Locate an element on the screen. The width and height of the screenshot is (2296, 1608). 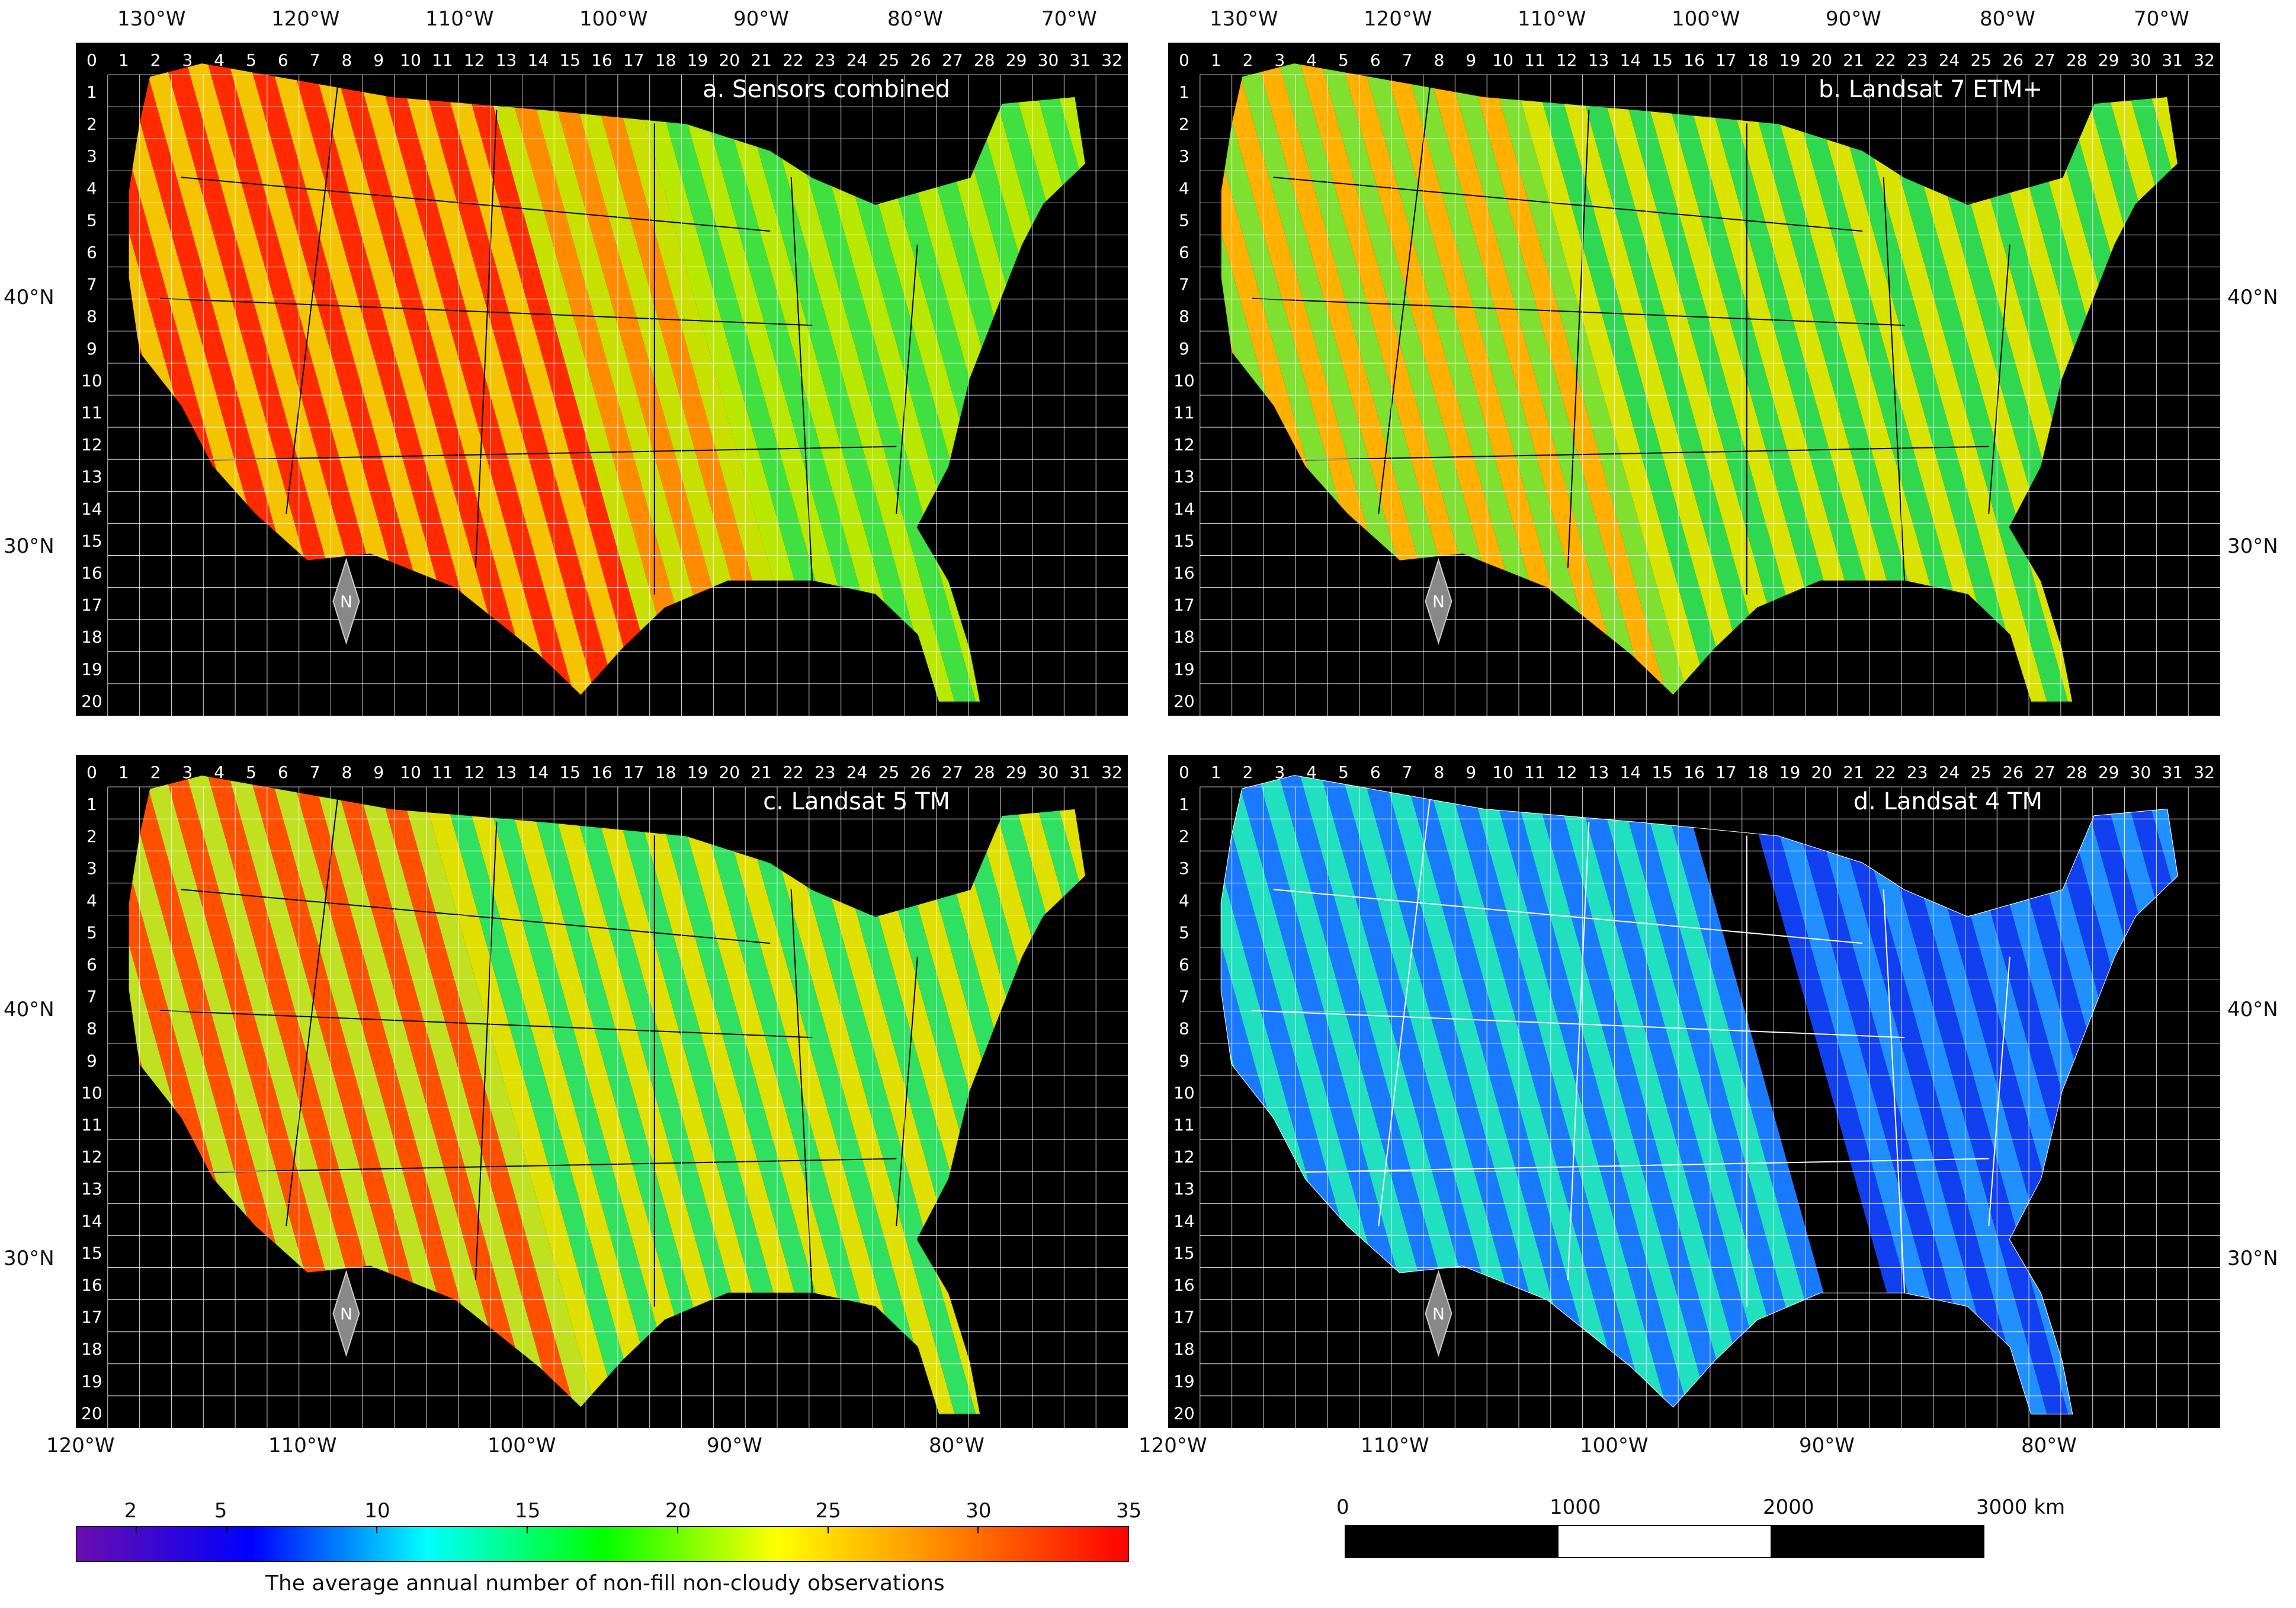
panel-title-a: a. Sensors combined is located at coordinates (826, 89).